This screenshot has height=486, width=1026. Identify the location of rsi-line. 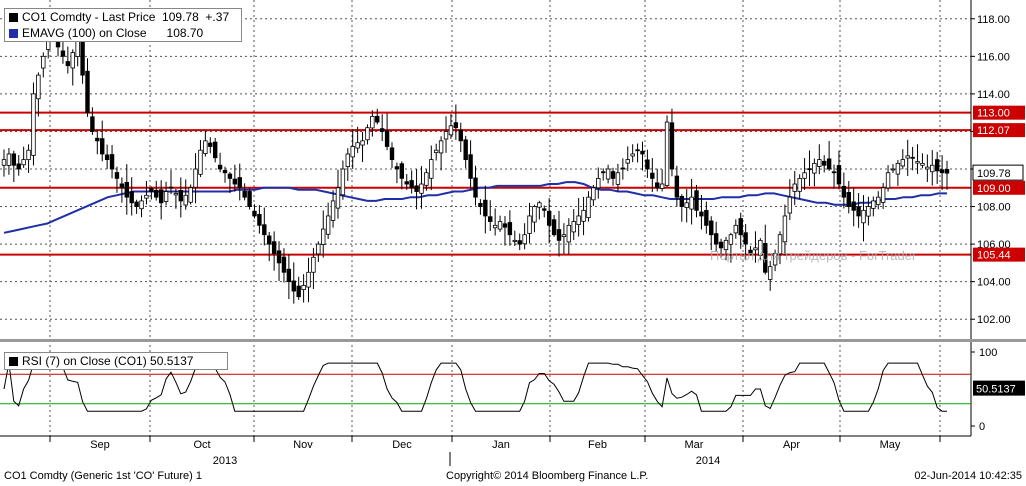
(475, 387).